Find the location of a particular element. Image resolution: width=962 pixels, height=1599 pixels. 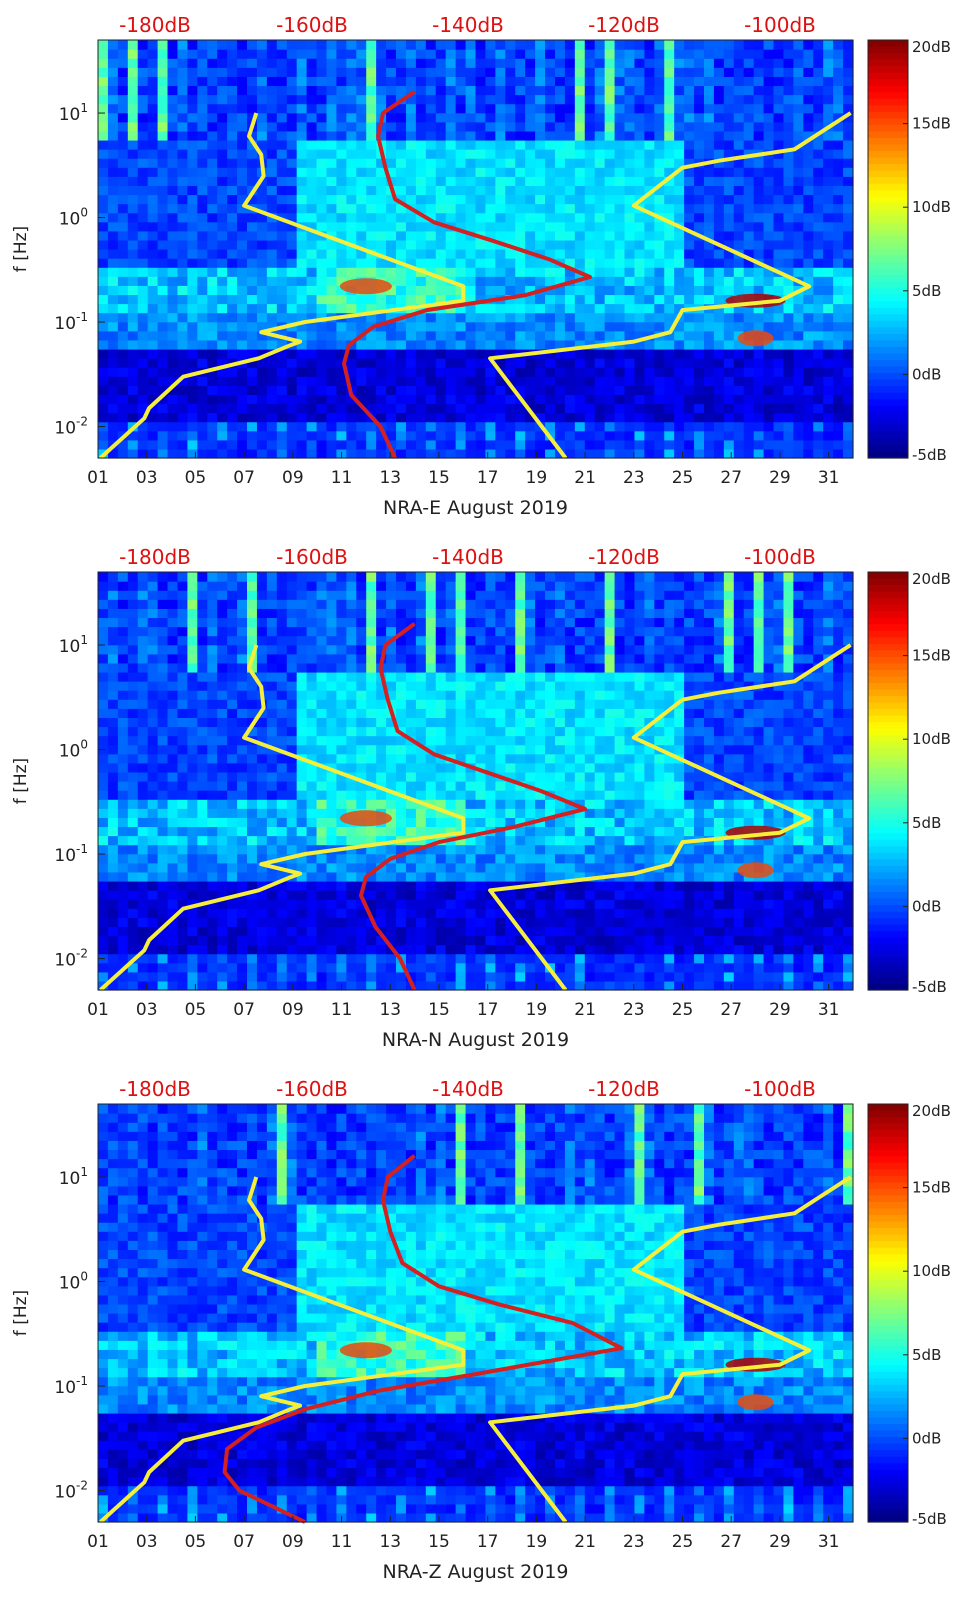

x-axis-label: NRA-E August 2019 is located at coordinates (475, 508).